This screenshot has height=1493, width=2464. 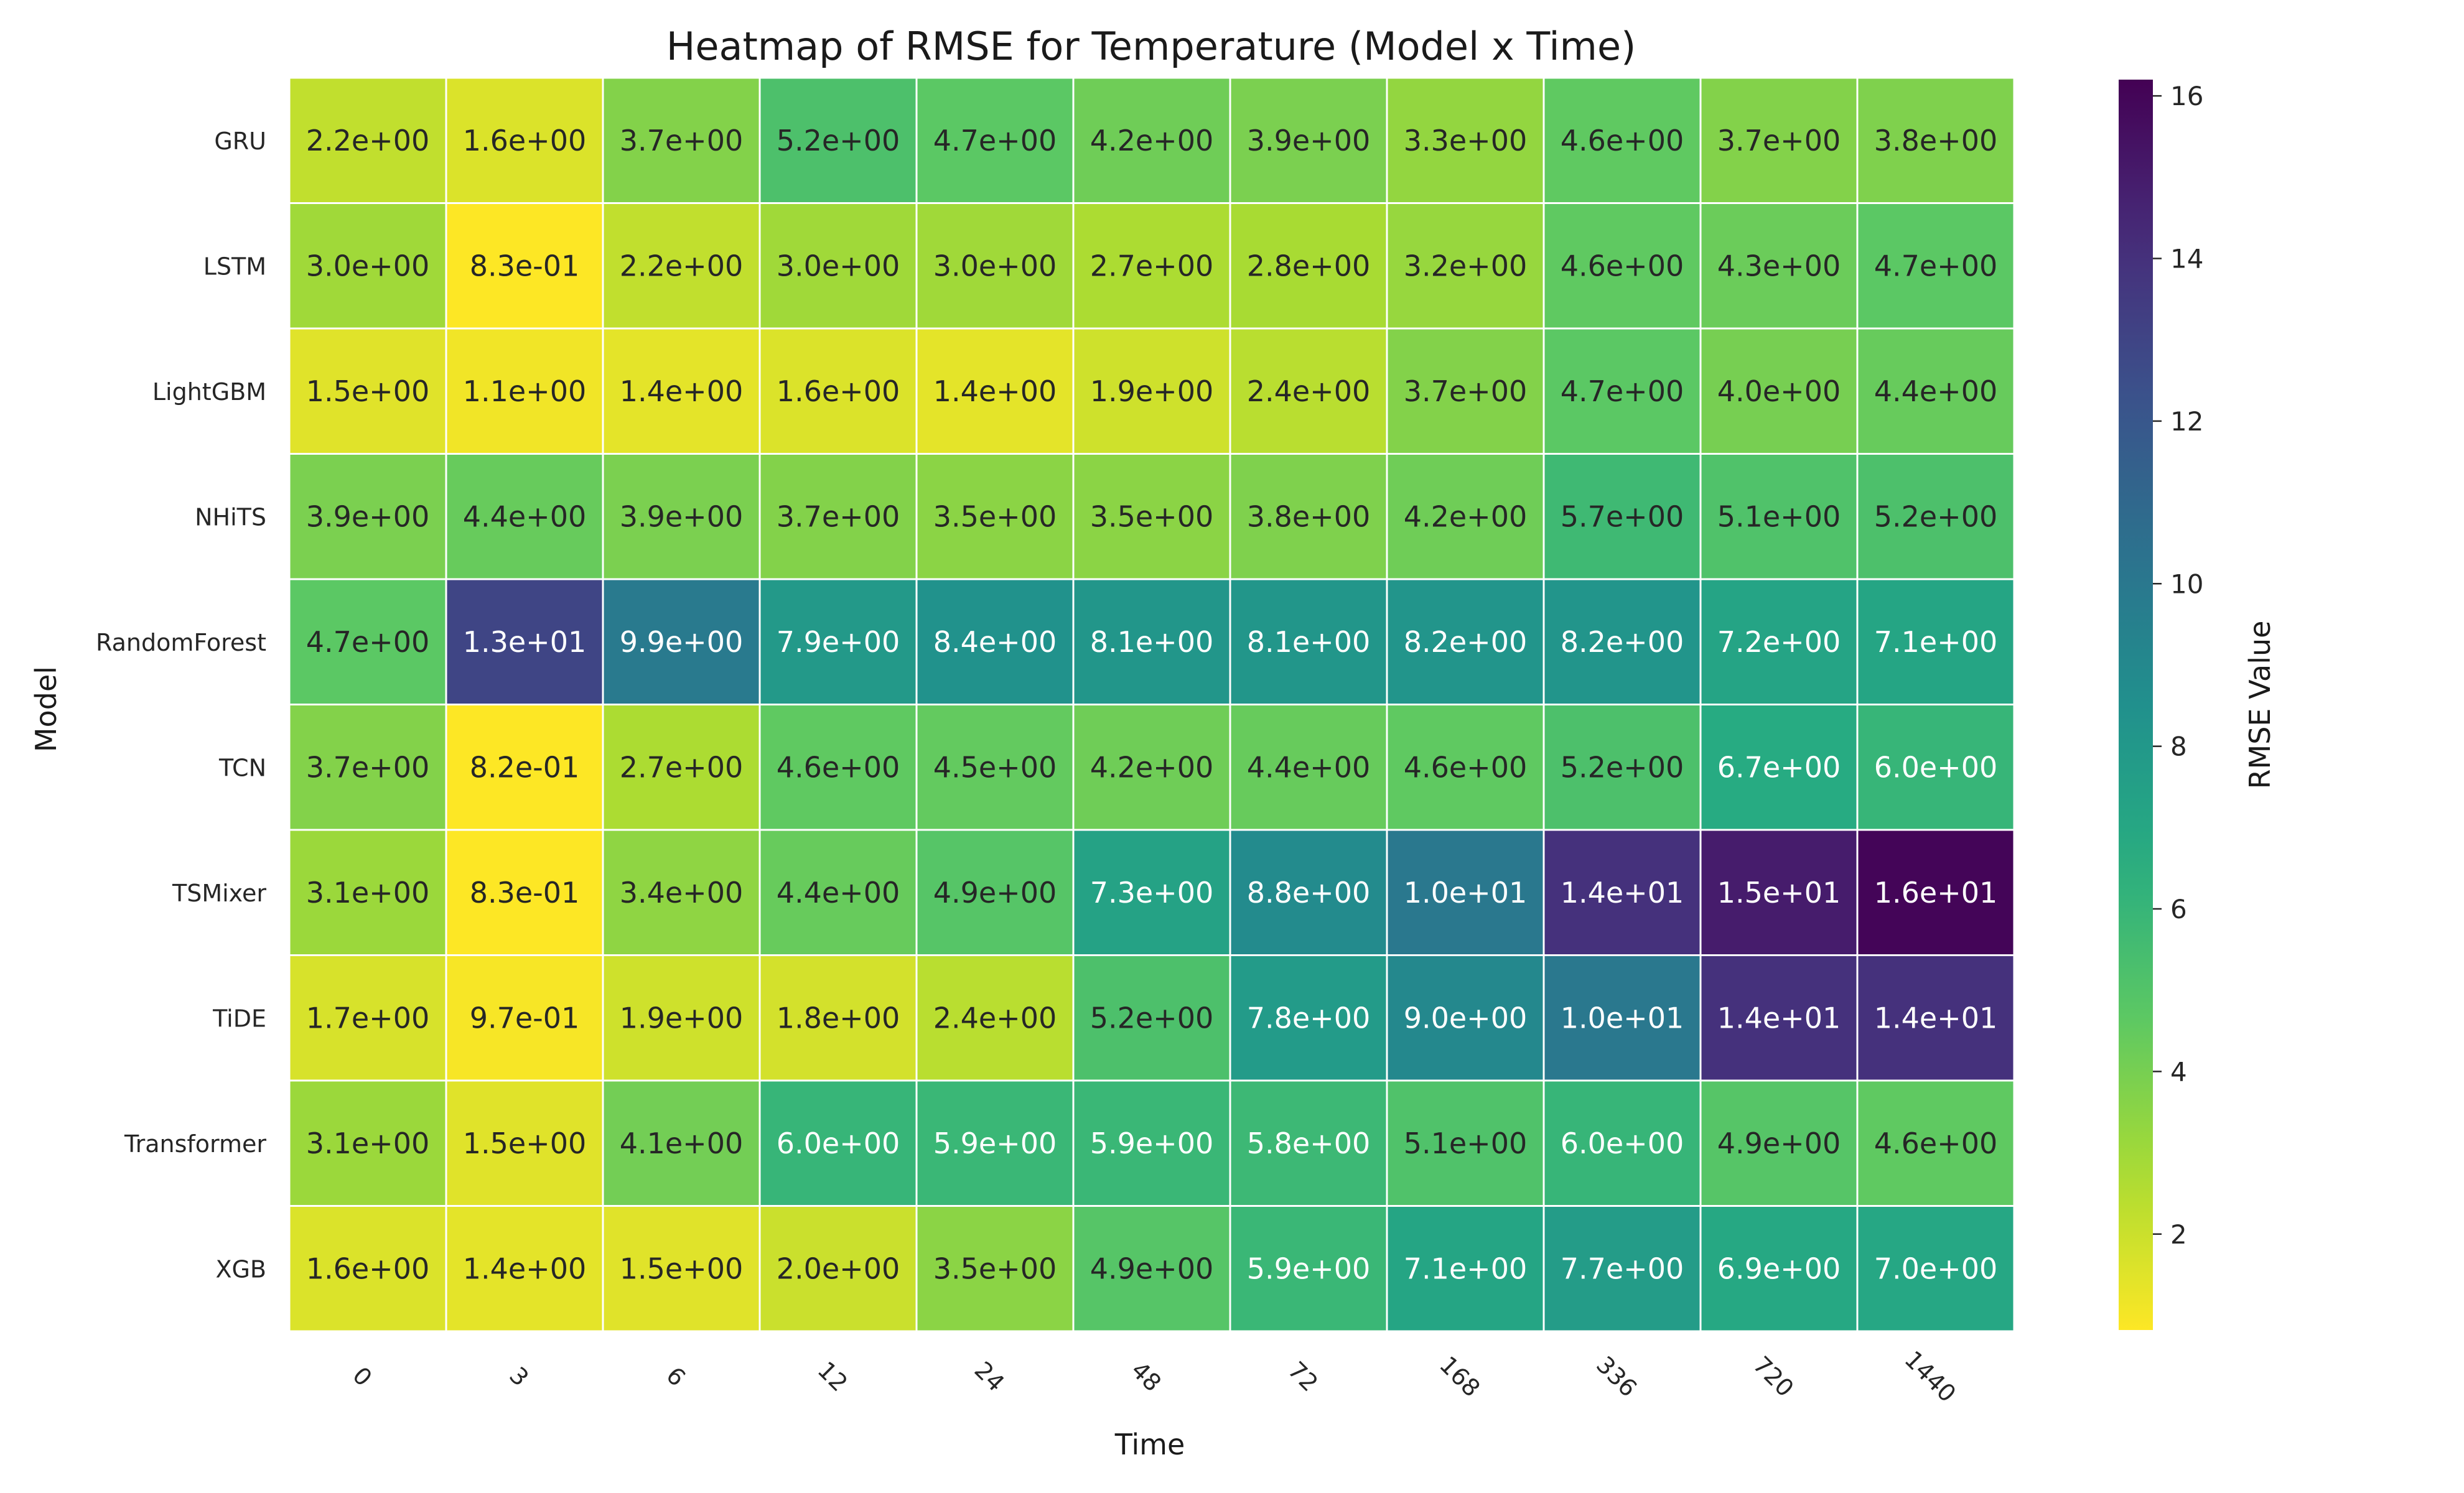 What do you see at coordinates (219, 894) in the screenshot?
I see `y-tick-label: TSMixer` at bounding box center [219, 894].